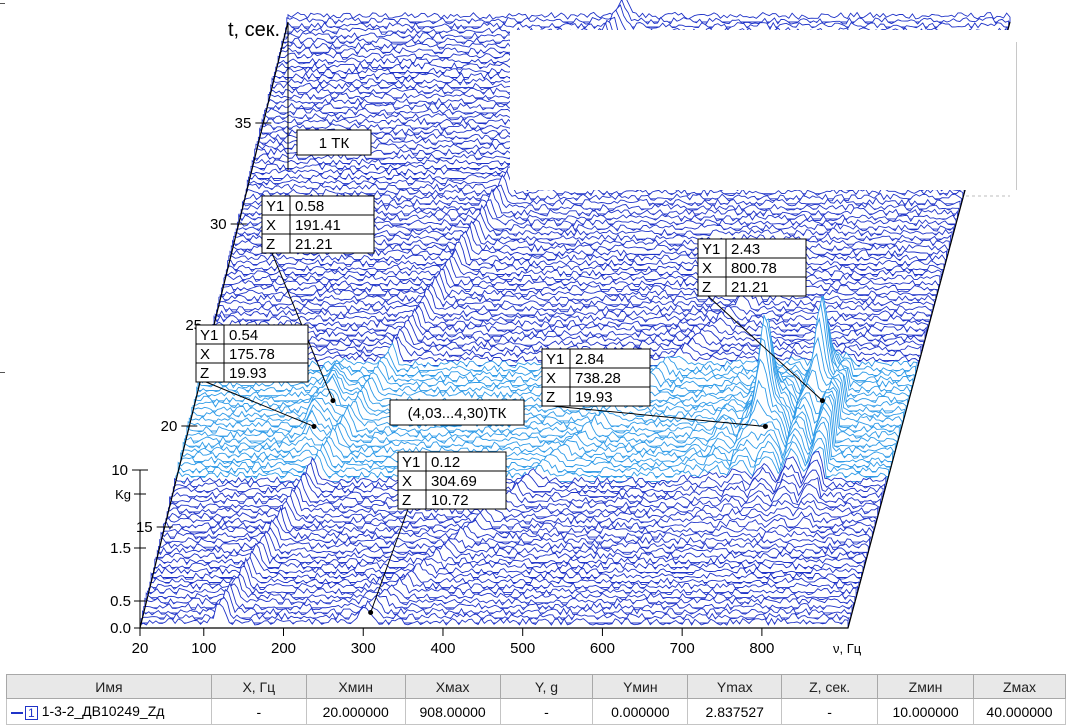 Image resolution: width=1069 pixels, height=725 pixels. I want to click on marker-value: 10.72, so click(450, 500).